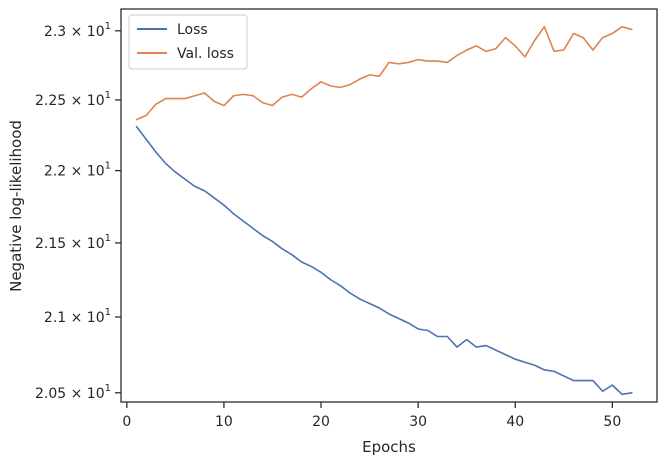 This screenshot has width=667, height=463. What do you see at coordinates (418, 422) in the screenshot?
I see `x-tick-label: 30` at bounding box center [418, 422].